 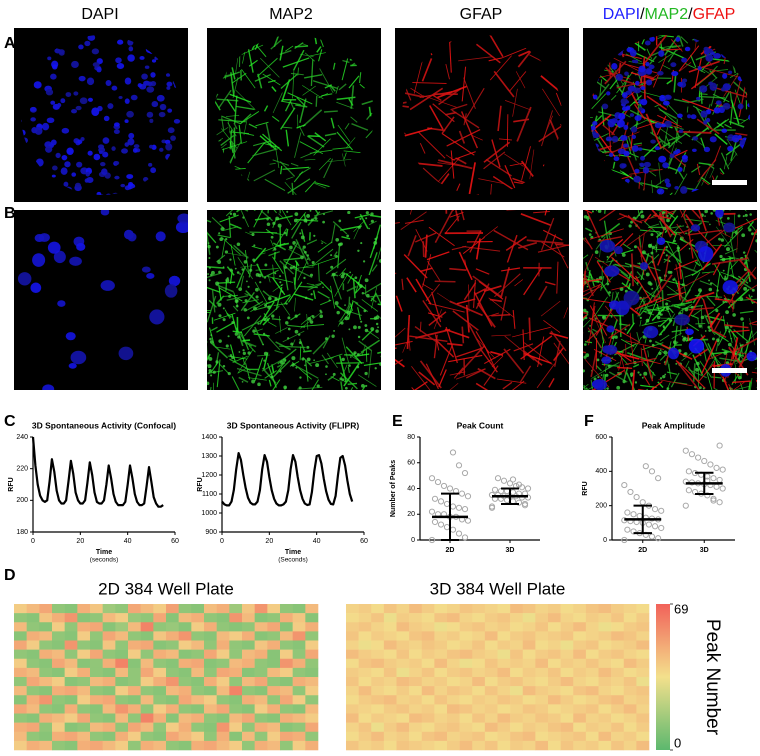 What do you see at coordinates (104, 552) in the screenshot?
I see `x-axis-label: Time` at bounding box center [104, 552].